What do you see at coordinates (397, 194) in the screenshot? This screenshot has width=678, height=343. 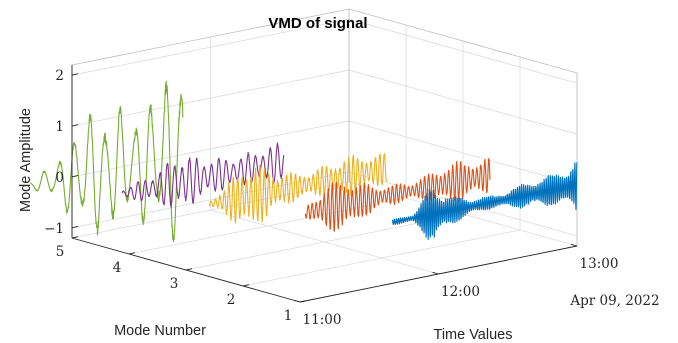 I see `mode-2-trace` at bounding box center [397, 194].